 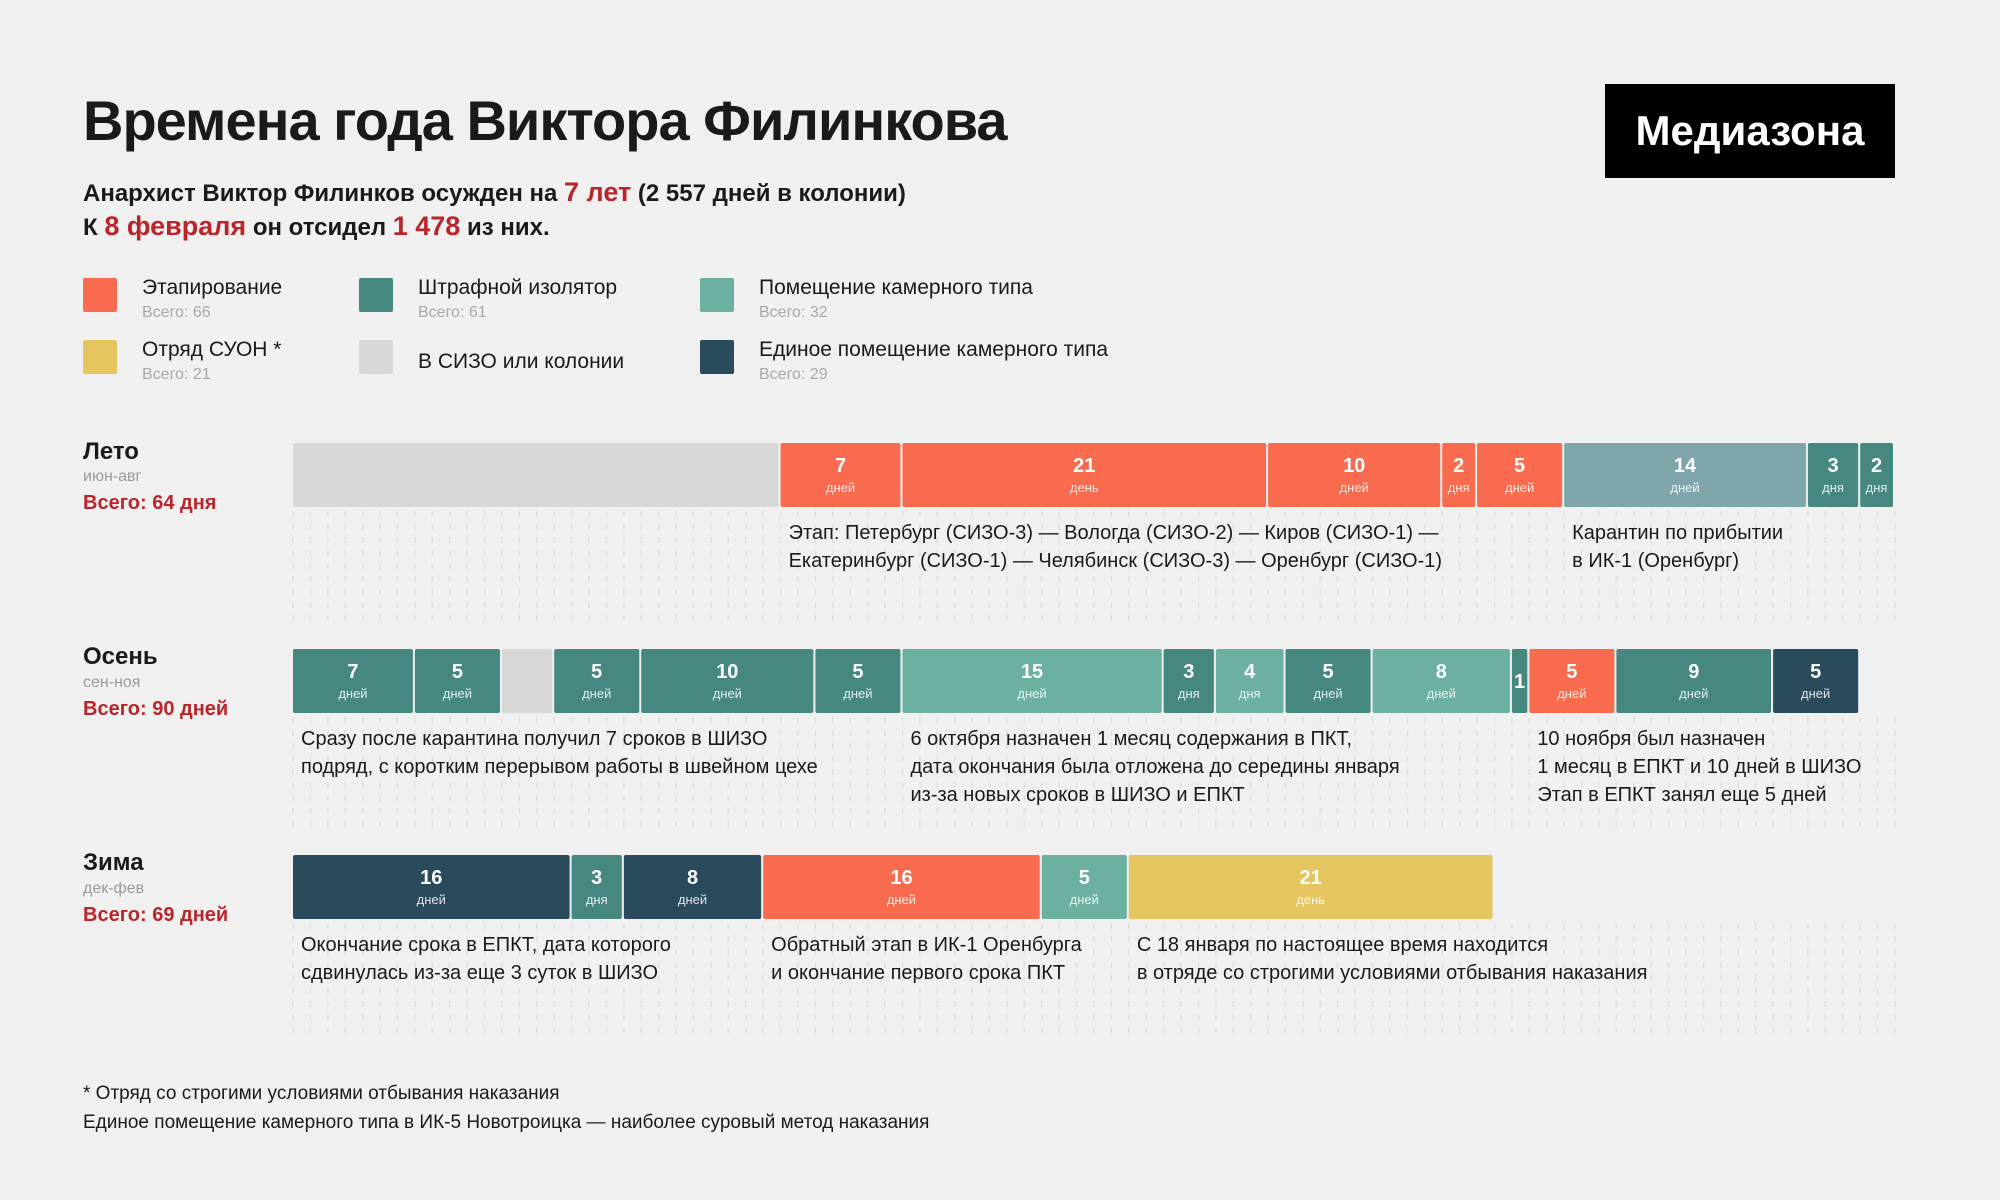 I want to click on segment-days-label: 9, so click(x=1693, y=672).